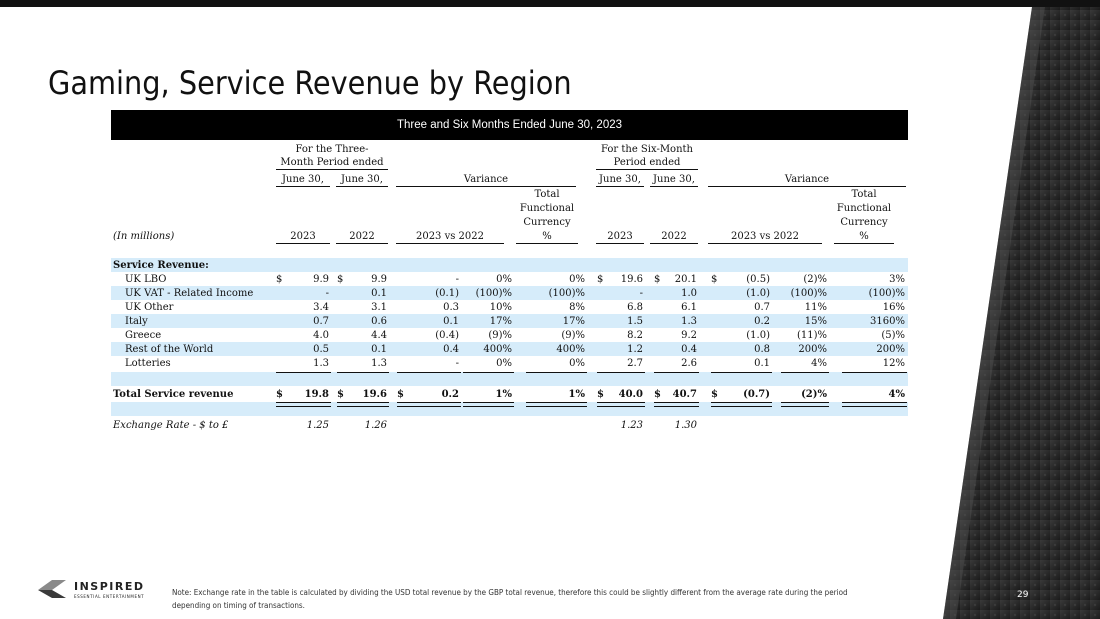  Describe the element at coordinates (758, 335) in the screenshot. I see `row-4-c8: (1.0)` at that location.